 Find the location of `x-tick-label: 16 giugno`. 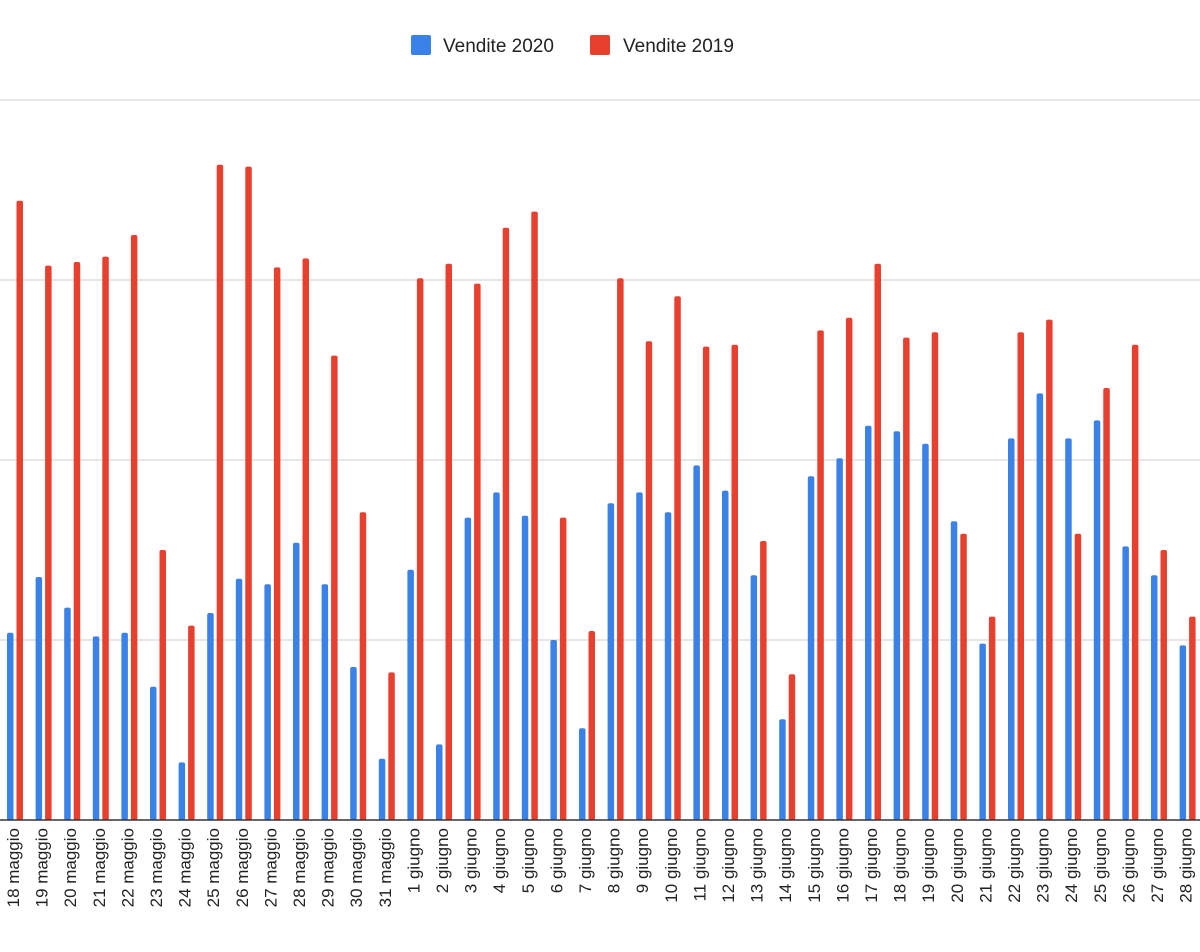

x-tick-label: 16 giugno is located at coordinates (842, 865).